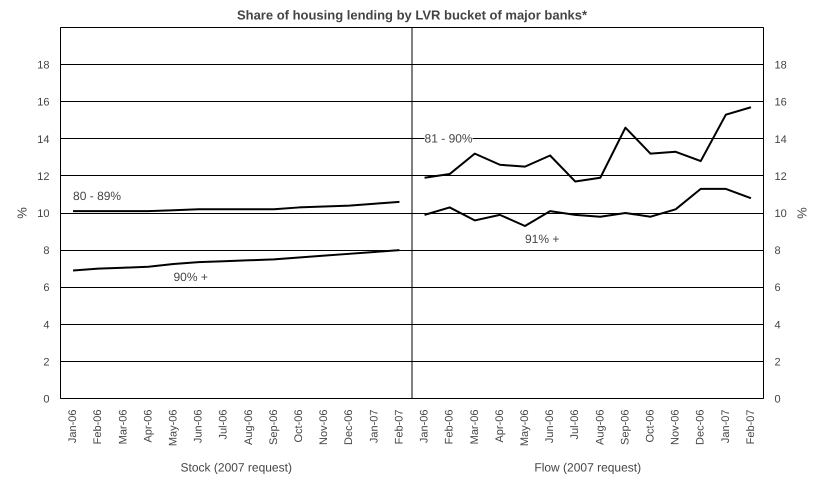 Image resolution: width=823 pixels, height=477 pixels. What do you see at coordinates (777, 288) in the screenshot?
I see `y2-tick-label: 6` at bounding box center [777, 288].